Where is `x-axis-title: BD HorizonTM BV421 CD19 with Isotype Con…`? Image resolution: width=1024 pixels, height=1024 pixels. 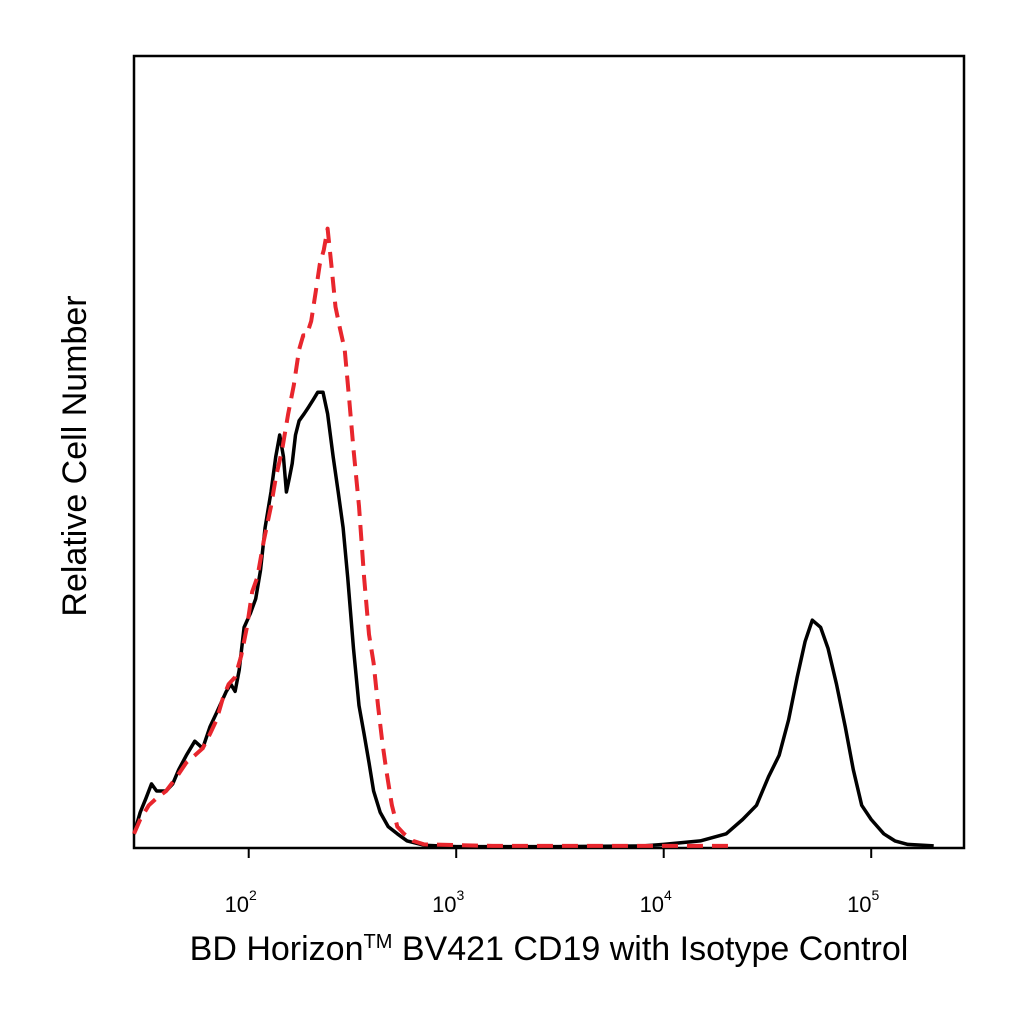
x-axis-title: BD HorizonTM BV421 CD19 with Isotype Con… is located at coordinates (549, 949).